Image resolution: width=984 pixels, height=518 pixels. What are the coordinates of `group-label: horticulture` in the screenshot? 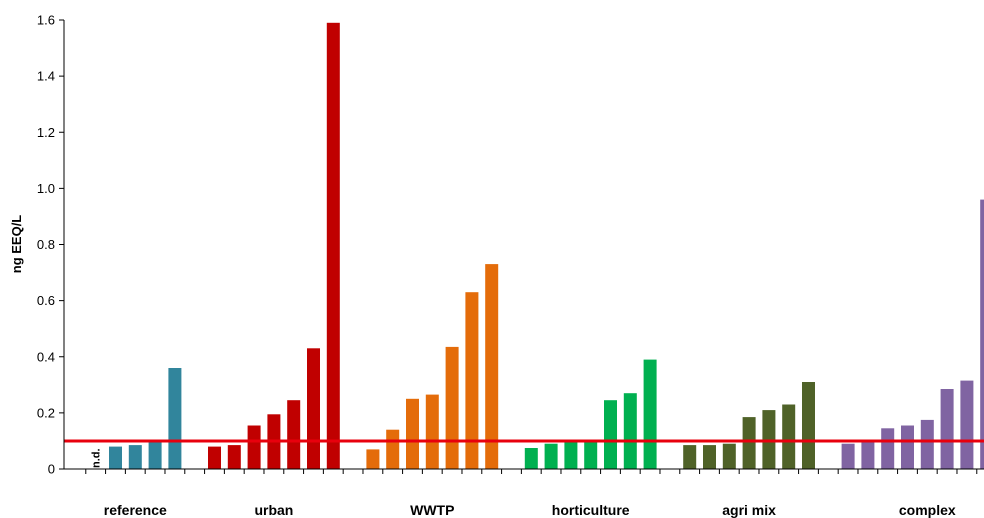 It's located at (591, 510).